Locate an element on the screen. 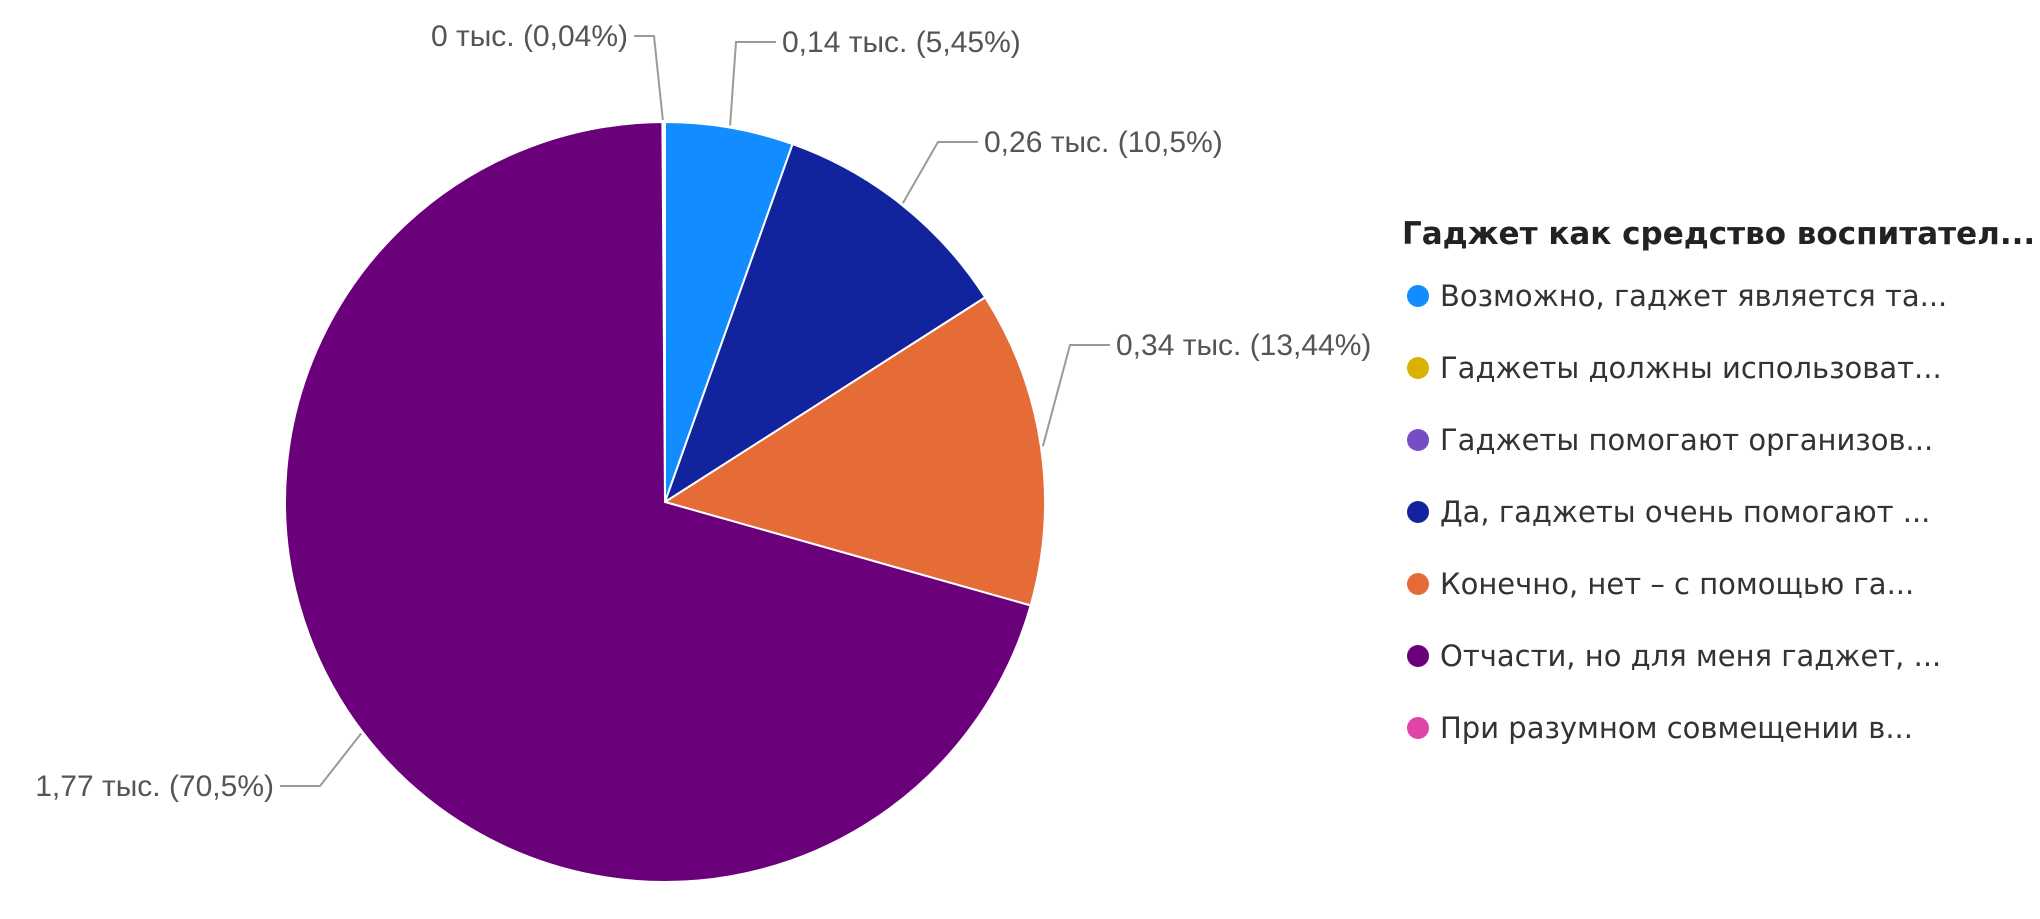  data-label-3: 0,34 тыс. (13,44%) is located at coordinates (1243, 345).